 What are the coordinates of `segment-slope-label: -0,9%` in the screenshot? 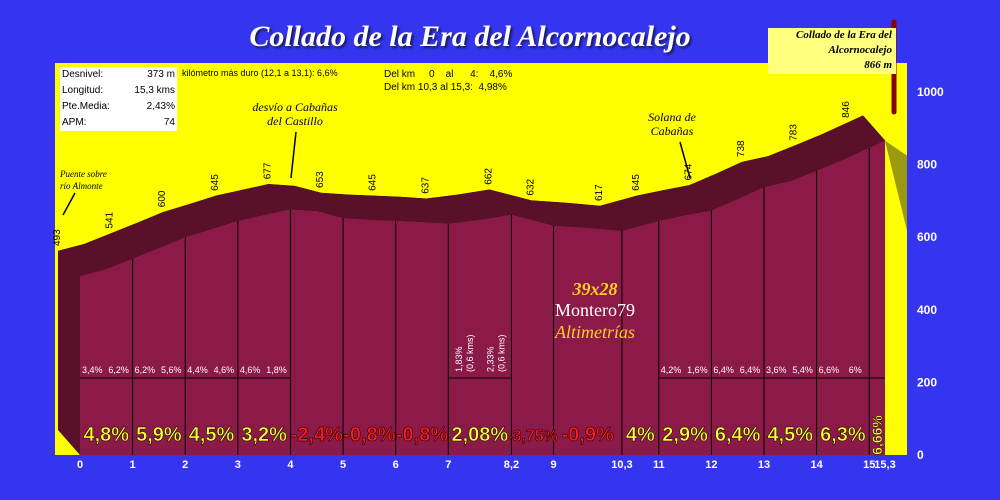 It's located at (588, 435).